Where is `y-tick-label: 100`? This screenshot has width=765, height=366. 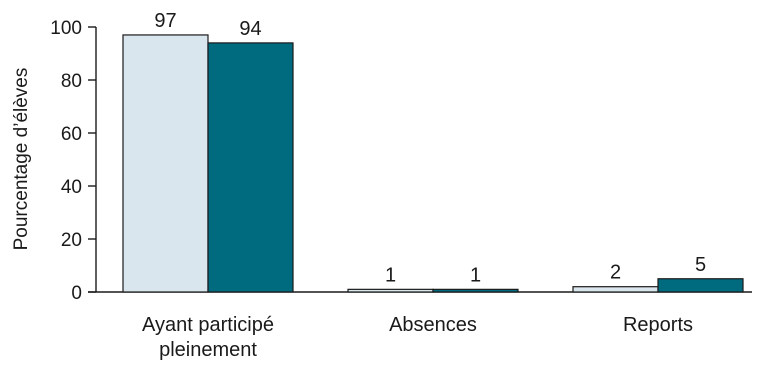 y-tick-label: 100 is located at coordinates (66, 28).